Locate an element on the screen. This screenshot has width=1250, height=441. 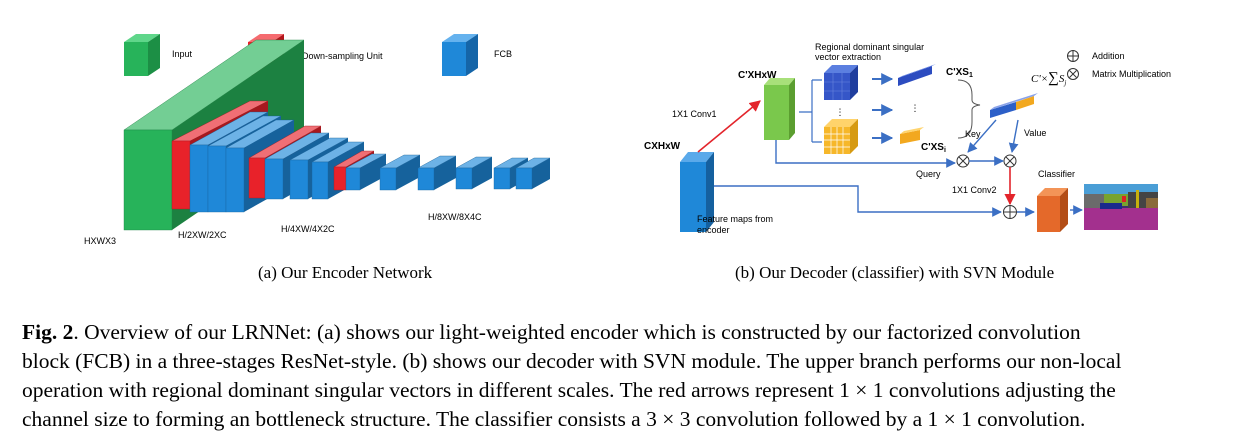
singular-vector-yellow is located at coordinates (912, 135).